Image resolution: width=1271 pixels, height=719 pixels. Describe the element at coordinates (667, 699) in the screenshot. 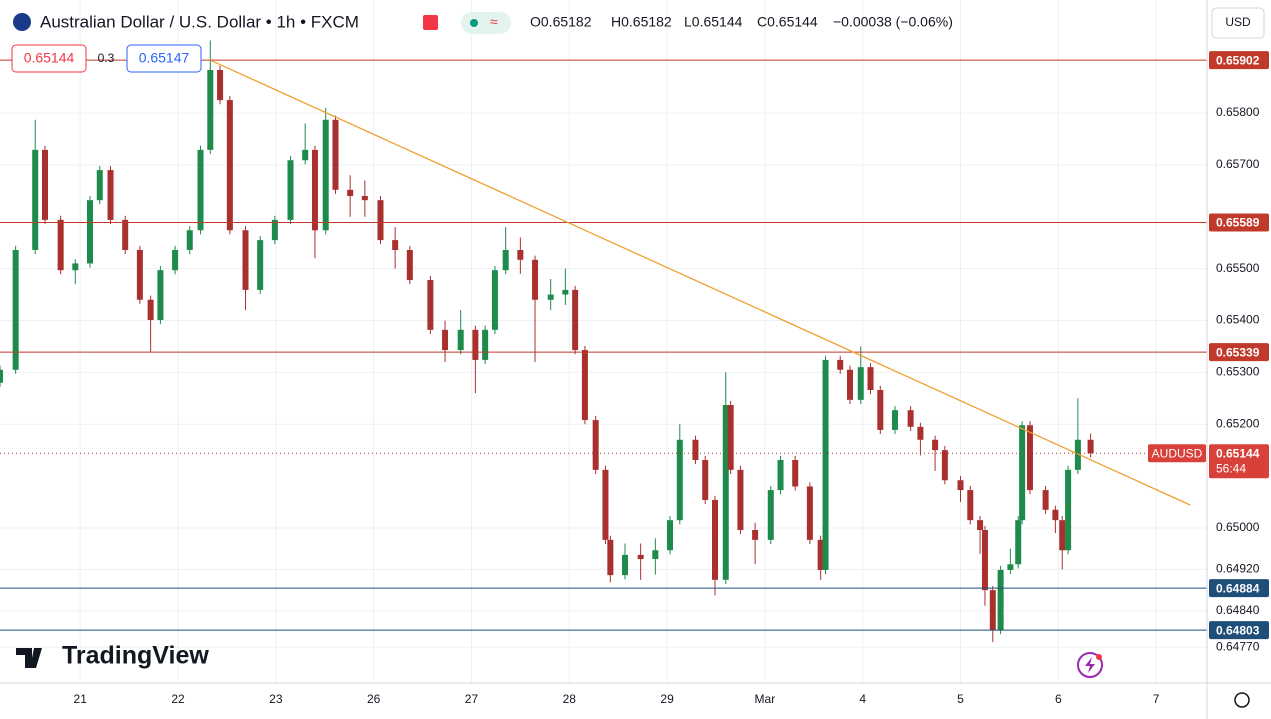

I see `x-tick-label: 29` at that location.